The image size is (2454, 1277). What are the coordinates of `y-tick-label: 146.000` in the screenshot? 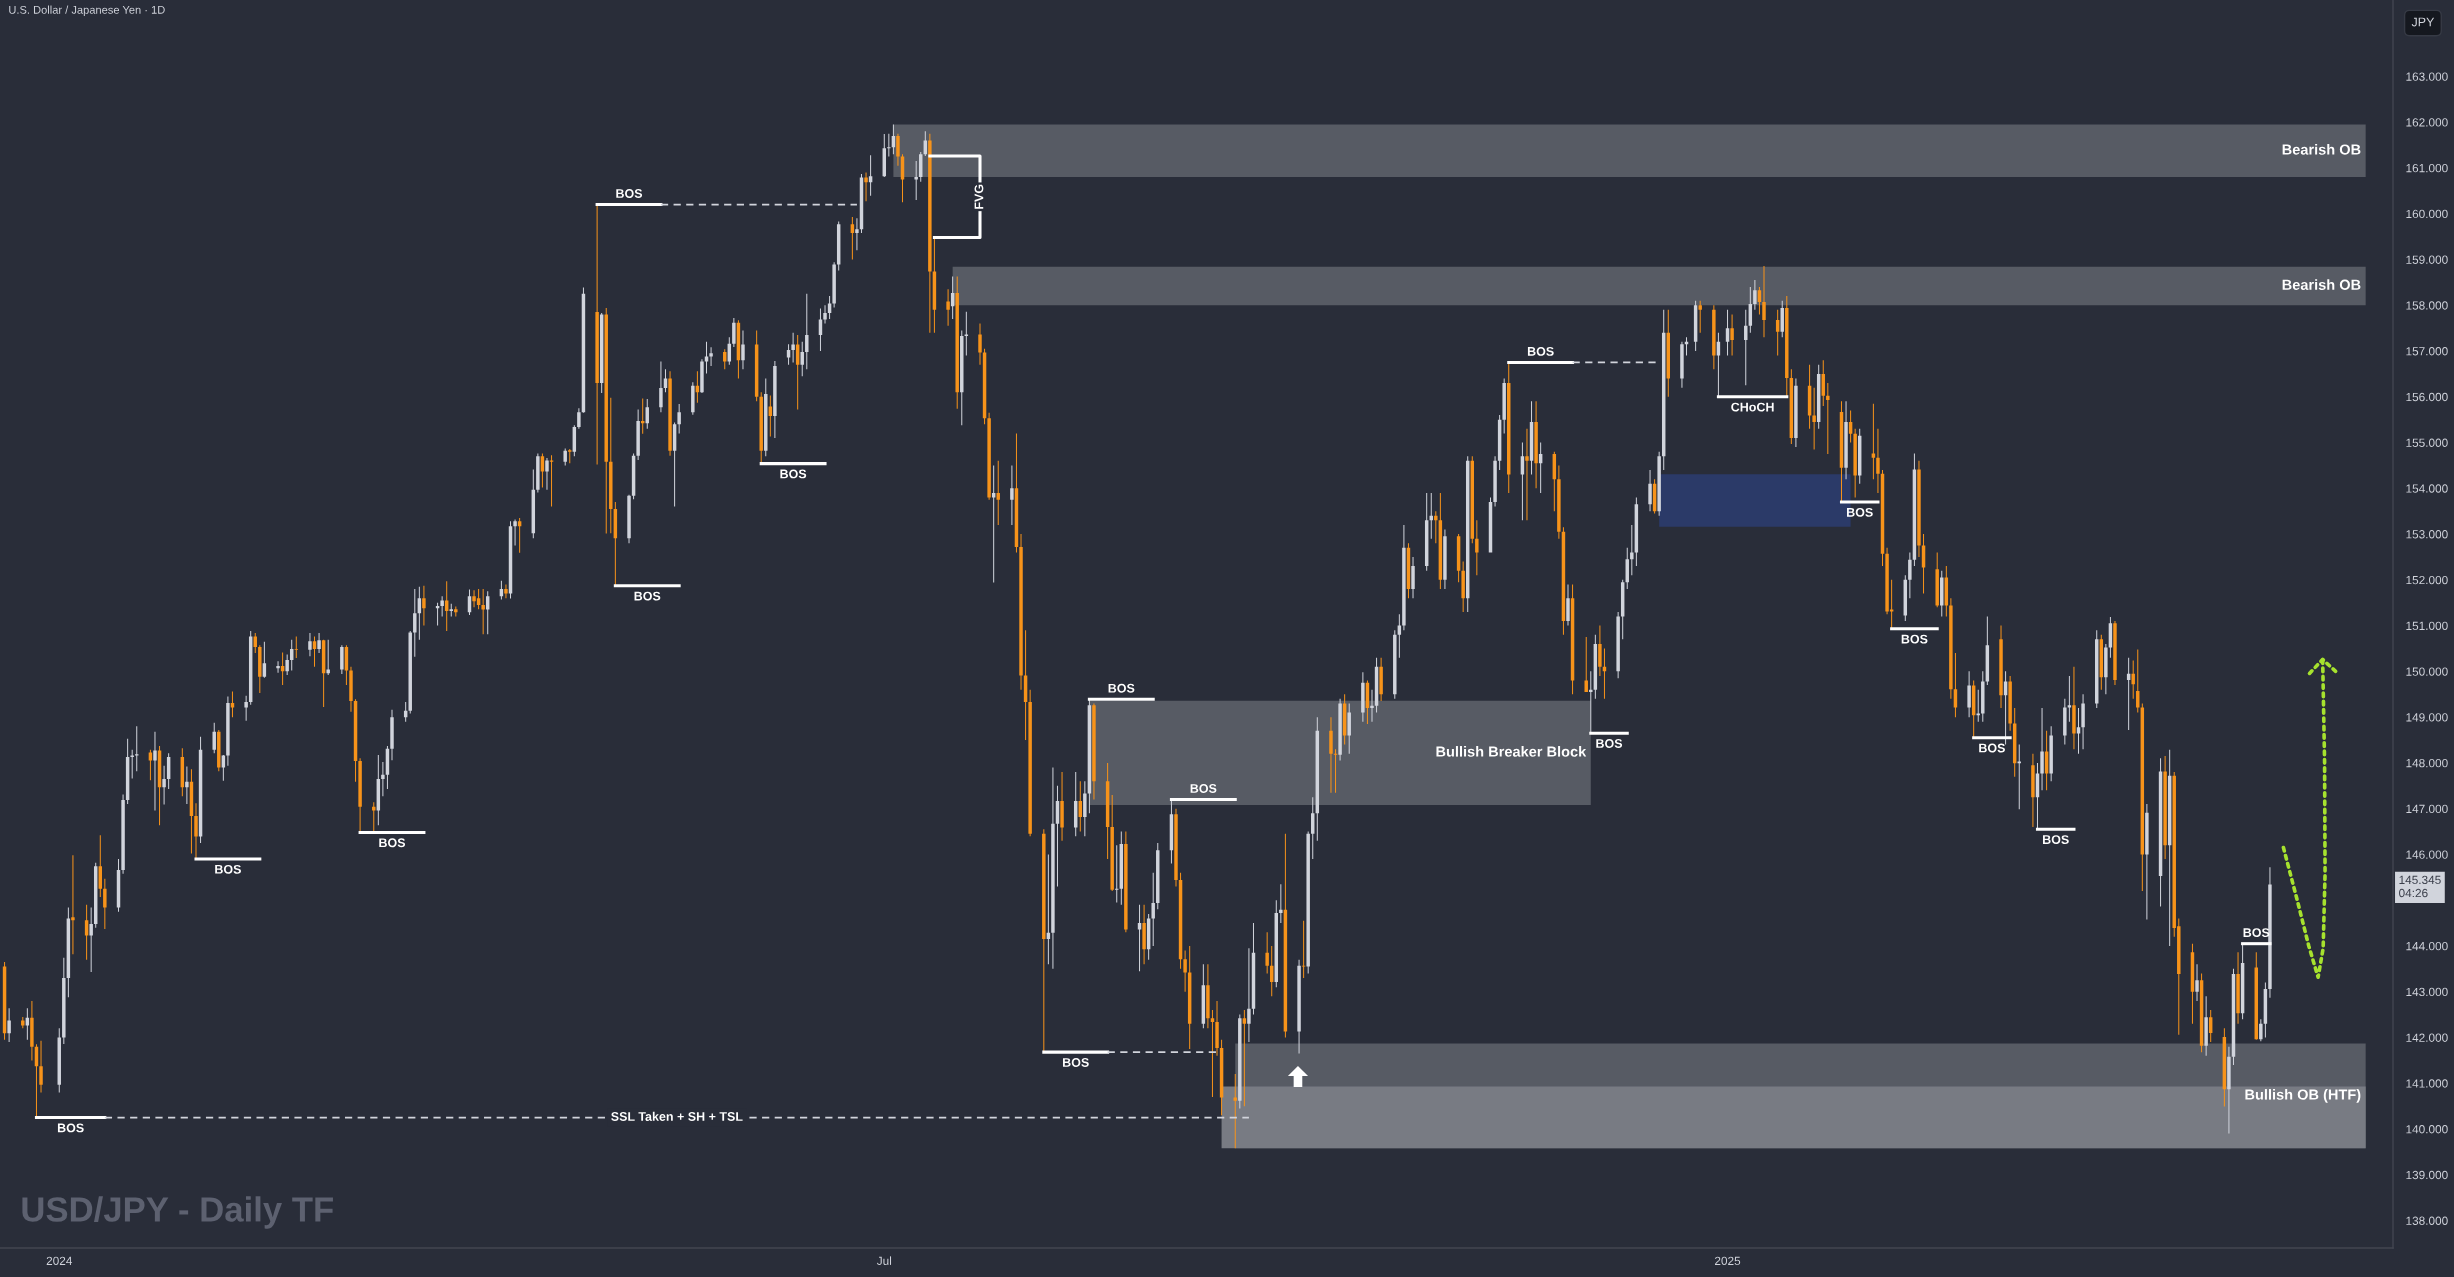 It's located at (2427, 854).